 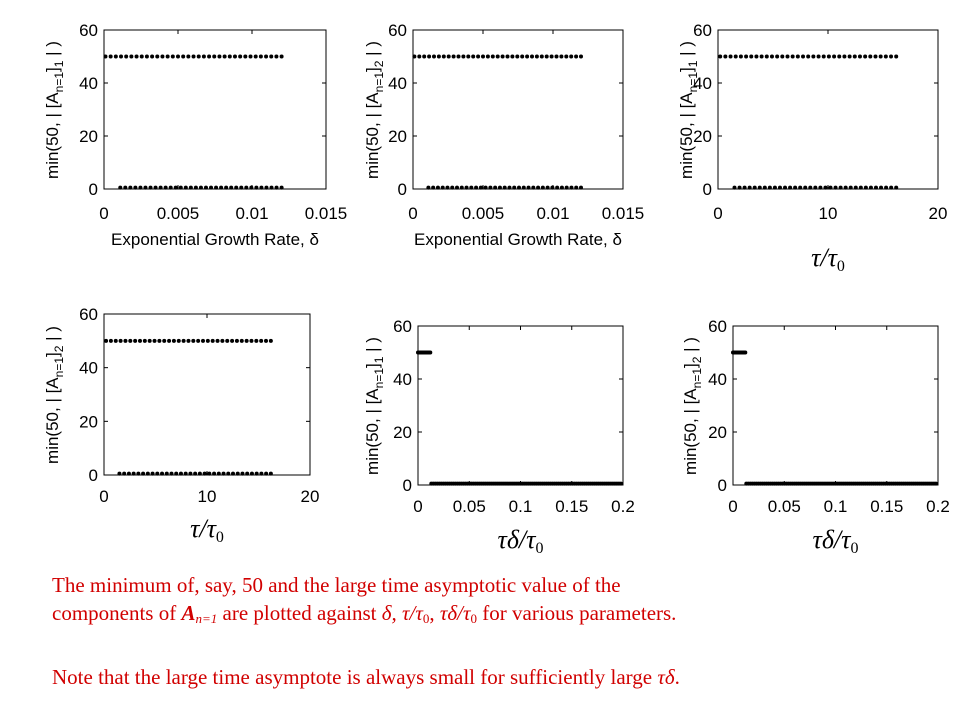 What do you see at coordinates (623, 506) in the screenshot?
I see `panel-5-xtick-label: 0.2` at bounding box center [623, 506].